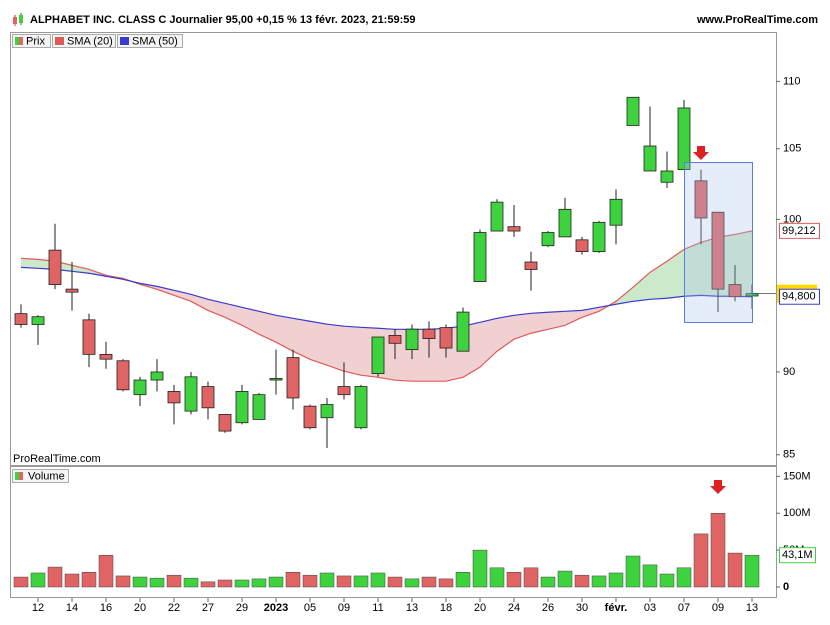 The height and width of the screenshot is (625, 830). Describe the element at coordinates (792, 219) in the screenshot. I see `y-tick-label: 100` at that location.